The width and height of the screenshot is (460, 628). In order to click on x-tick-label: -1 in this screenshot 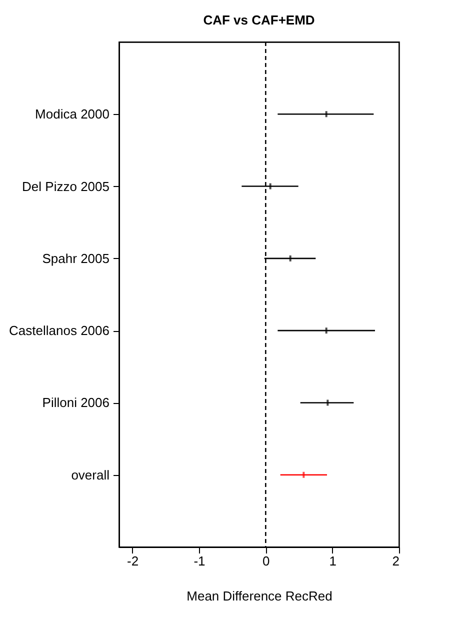, I will do `click(200, 561)`.